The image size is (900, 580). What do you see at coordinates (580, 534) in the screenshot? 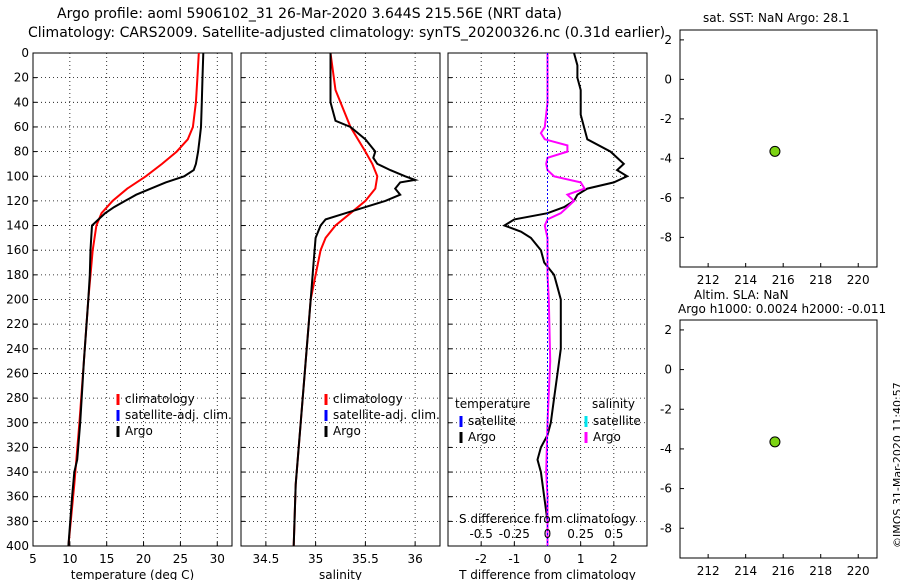
I see `difference-x2tick-label: 0.25` at bounding box center [580, 534].